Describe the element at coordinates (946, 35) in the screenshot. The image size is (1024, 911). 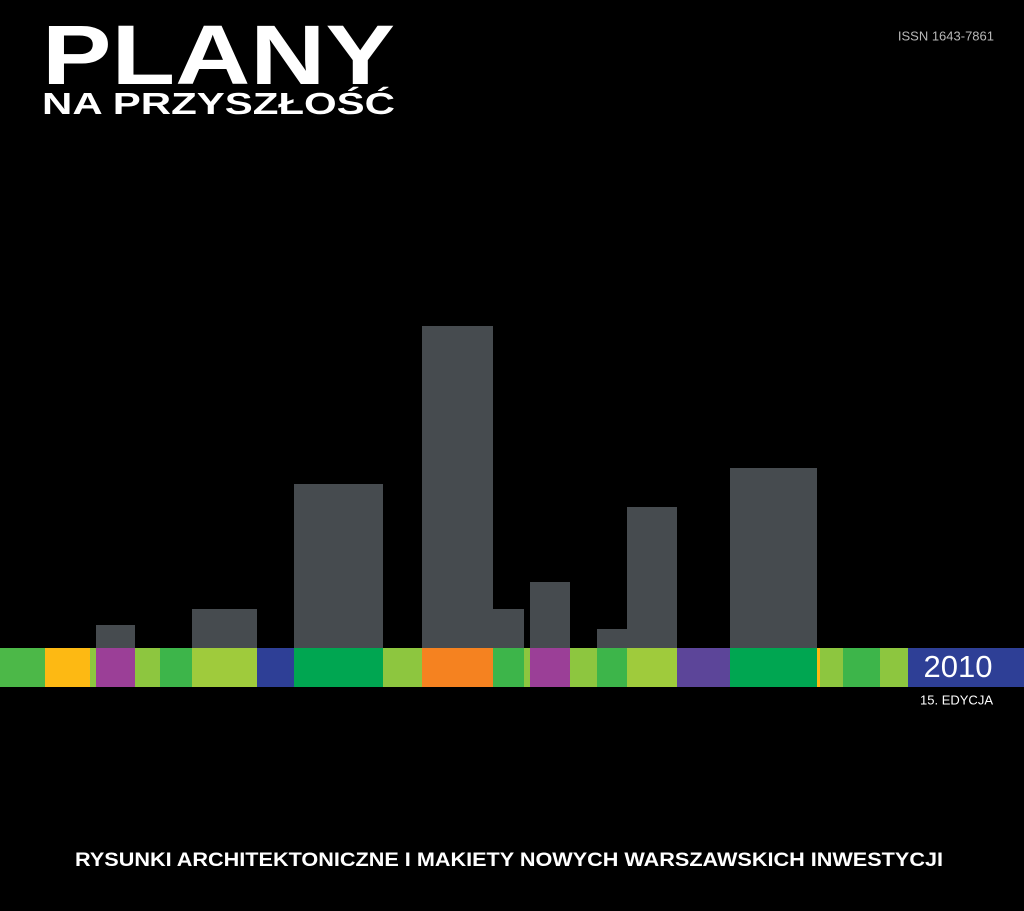
I see `issn: ISSN 1643-7861` at that location.